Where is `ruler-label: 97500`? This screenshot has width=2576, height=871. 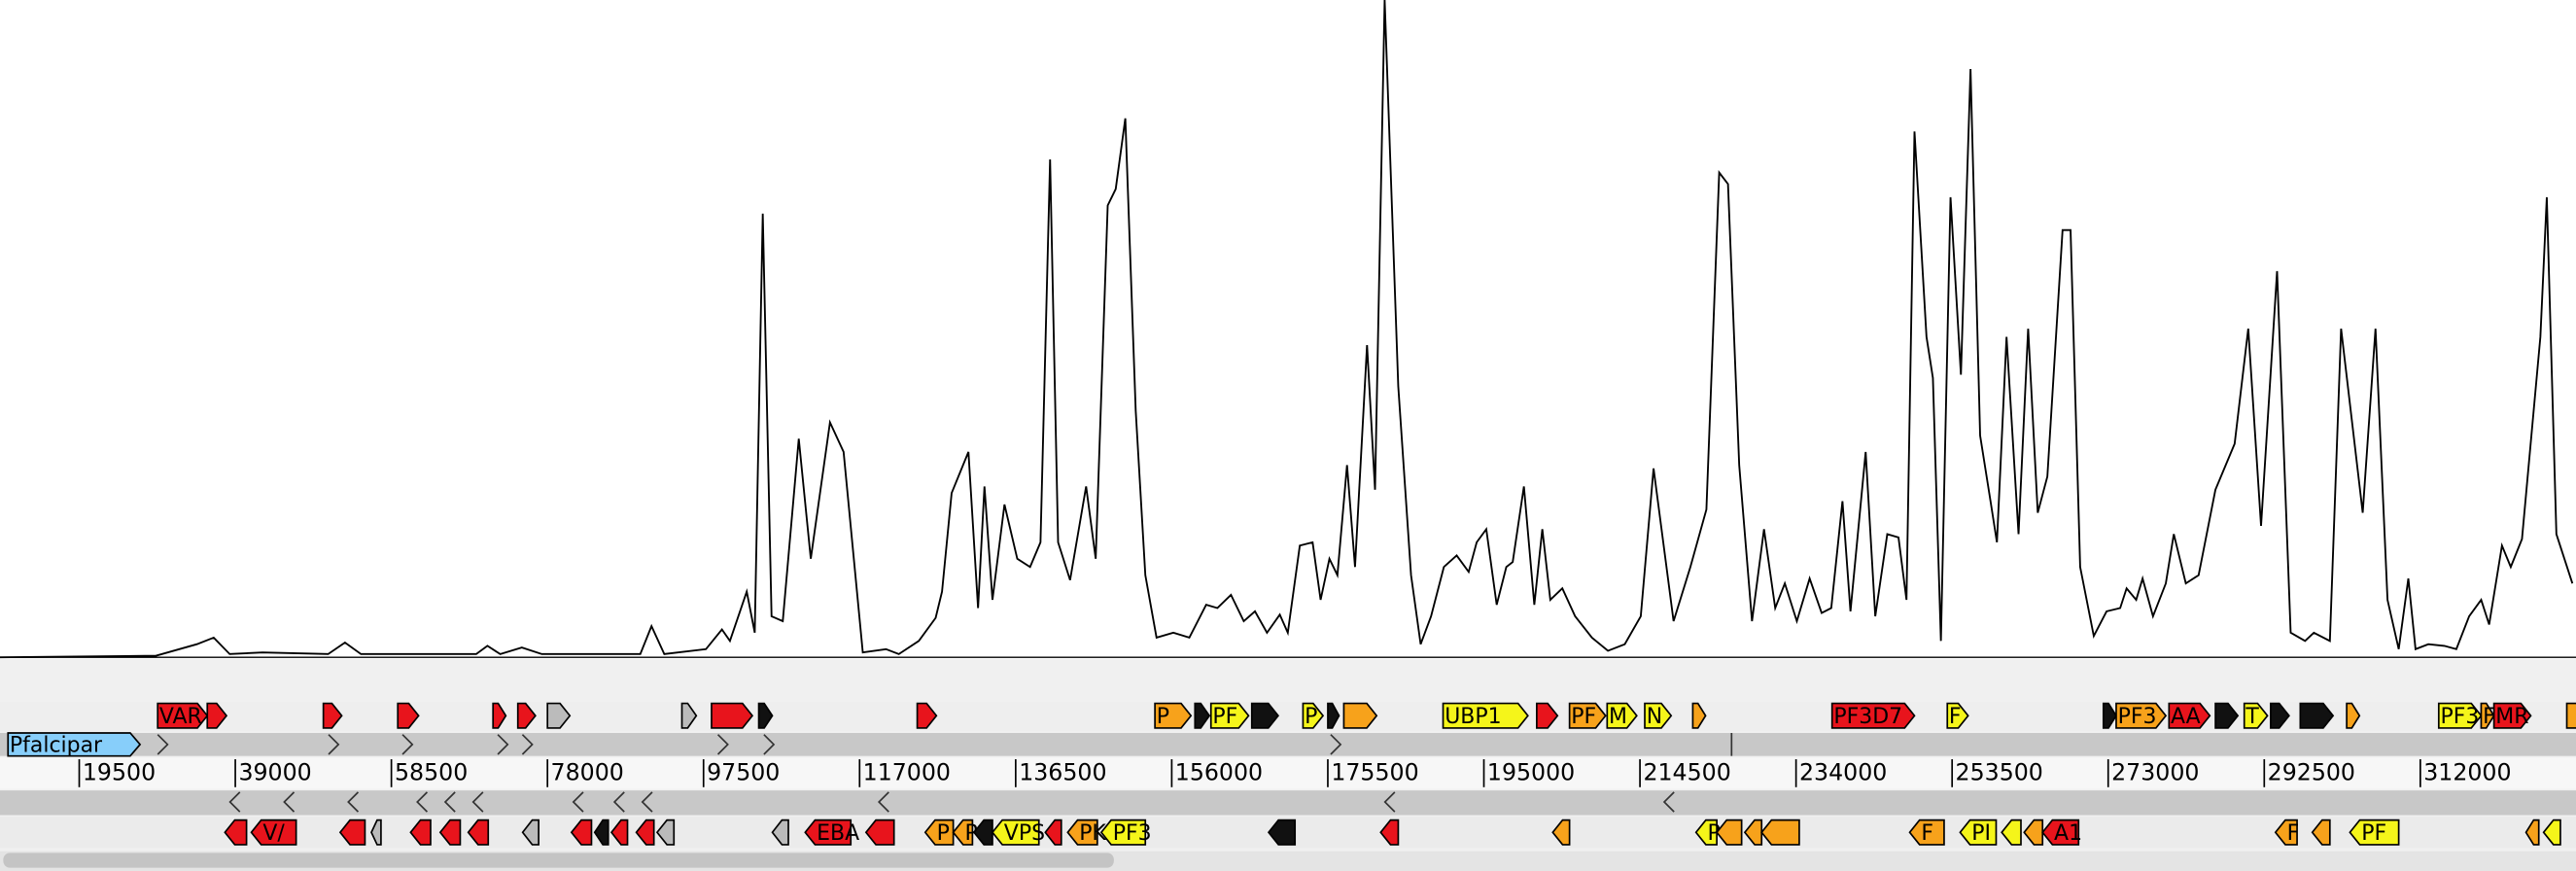
ruler-label: 97500 is located at coordinates (743, 772).